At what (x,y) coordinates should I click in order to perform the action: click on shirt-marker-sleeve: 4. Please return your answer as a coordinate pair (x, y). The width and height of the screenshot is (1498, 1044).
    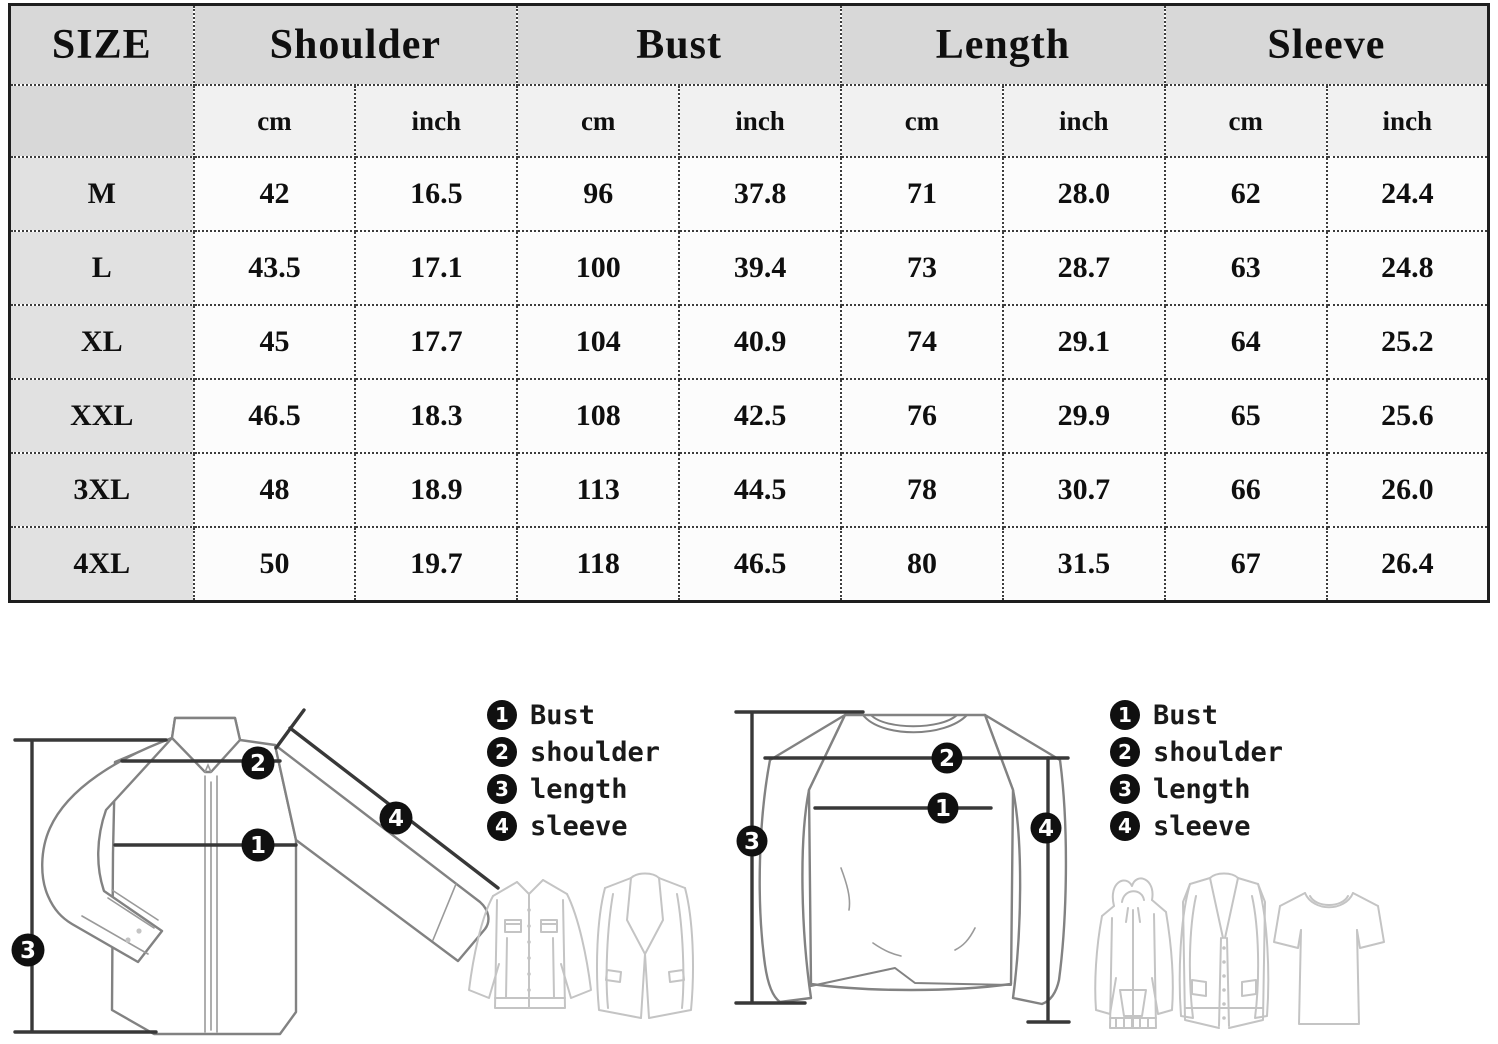
    Looking at the image, I should click on (396, 818).